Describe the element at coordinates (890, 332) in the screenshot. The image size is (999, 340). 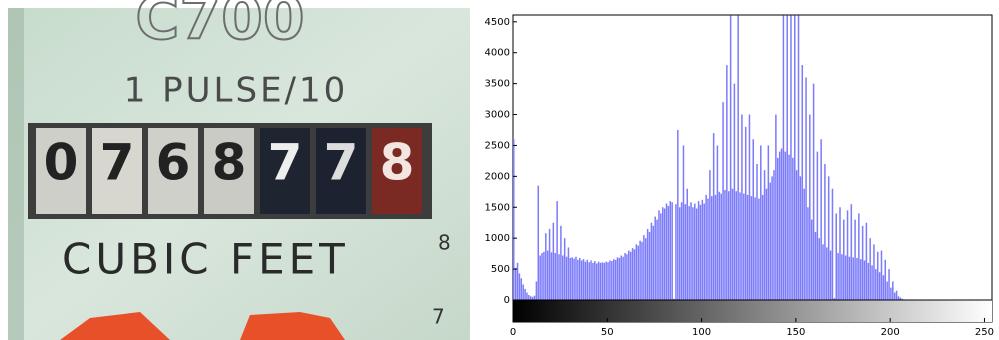
I see `x-tick-label: 200` at that location.